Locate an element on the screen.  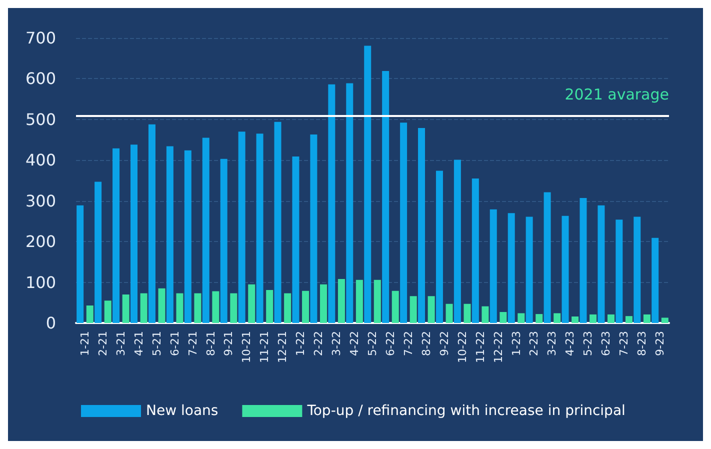
y-tick-label: 500 is located at coordinates (40, 119).